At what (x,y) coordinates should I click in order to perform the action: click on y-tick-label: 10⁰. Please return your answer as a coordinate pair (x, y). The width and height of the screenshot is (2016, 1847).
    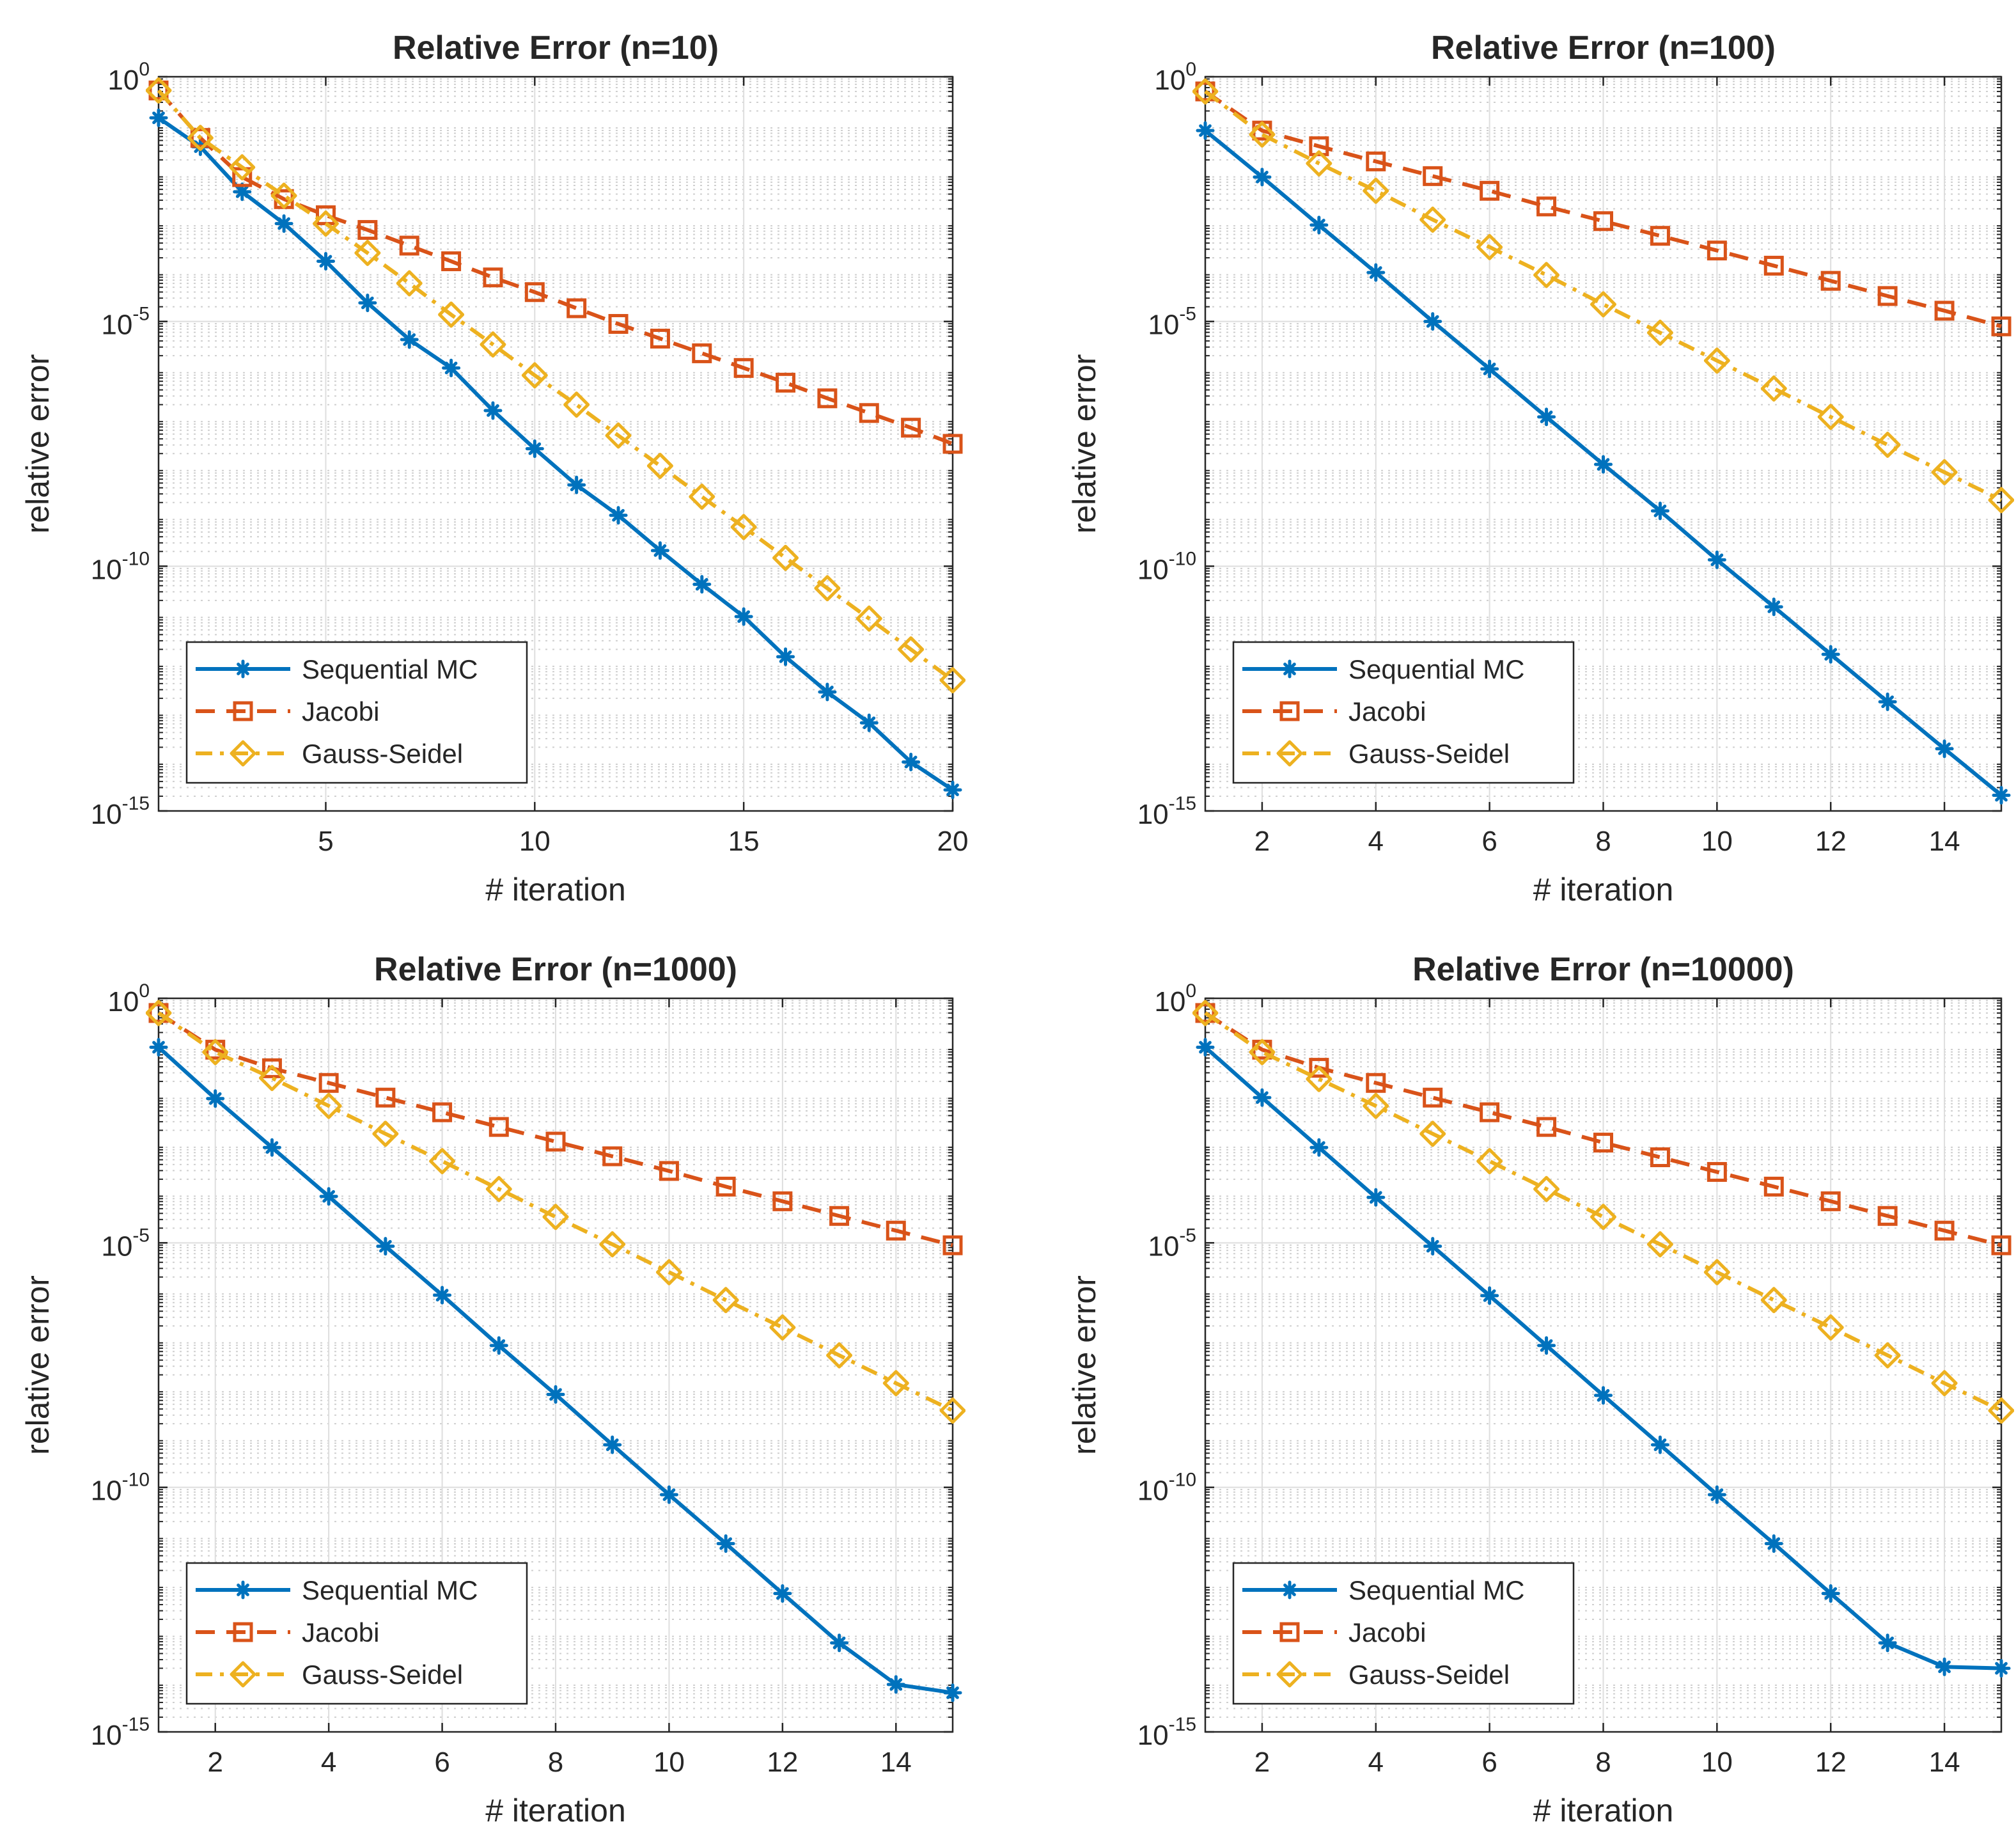
    Looking at the image, I should click on (128, 78).